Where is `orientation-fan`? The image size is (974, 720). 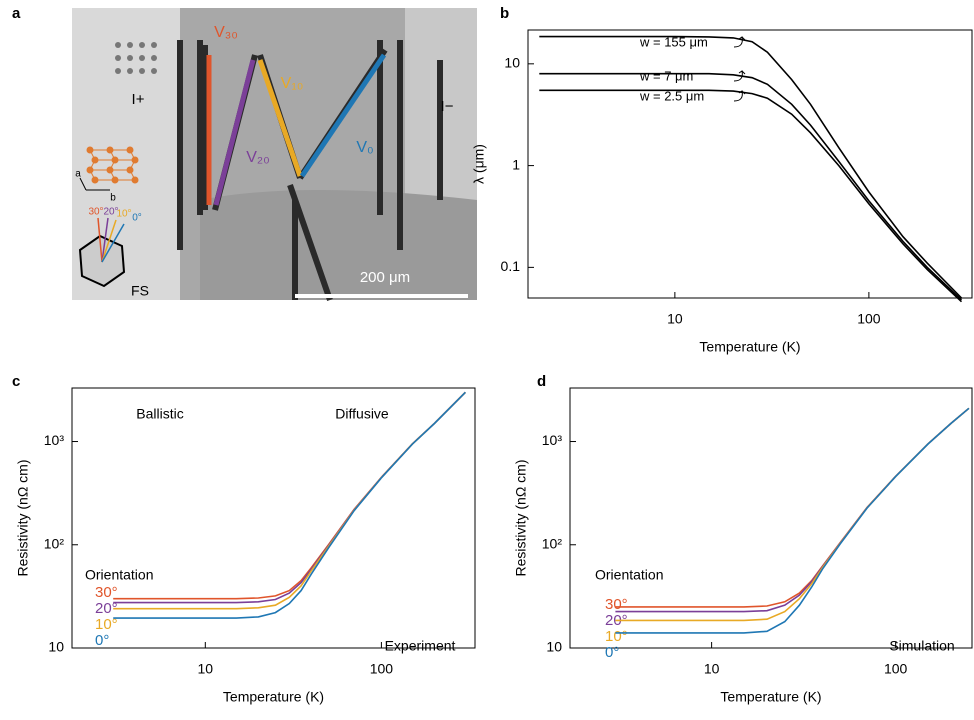 orientation-fan is located at coordinates (111, 240).